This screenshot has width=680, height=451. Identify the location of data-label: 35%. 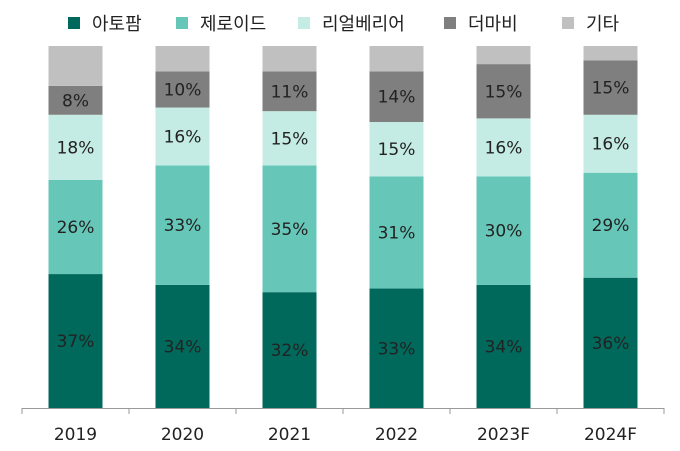
(290, 230).